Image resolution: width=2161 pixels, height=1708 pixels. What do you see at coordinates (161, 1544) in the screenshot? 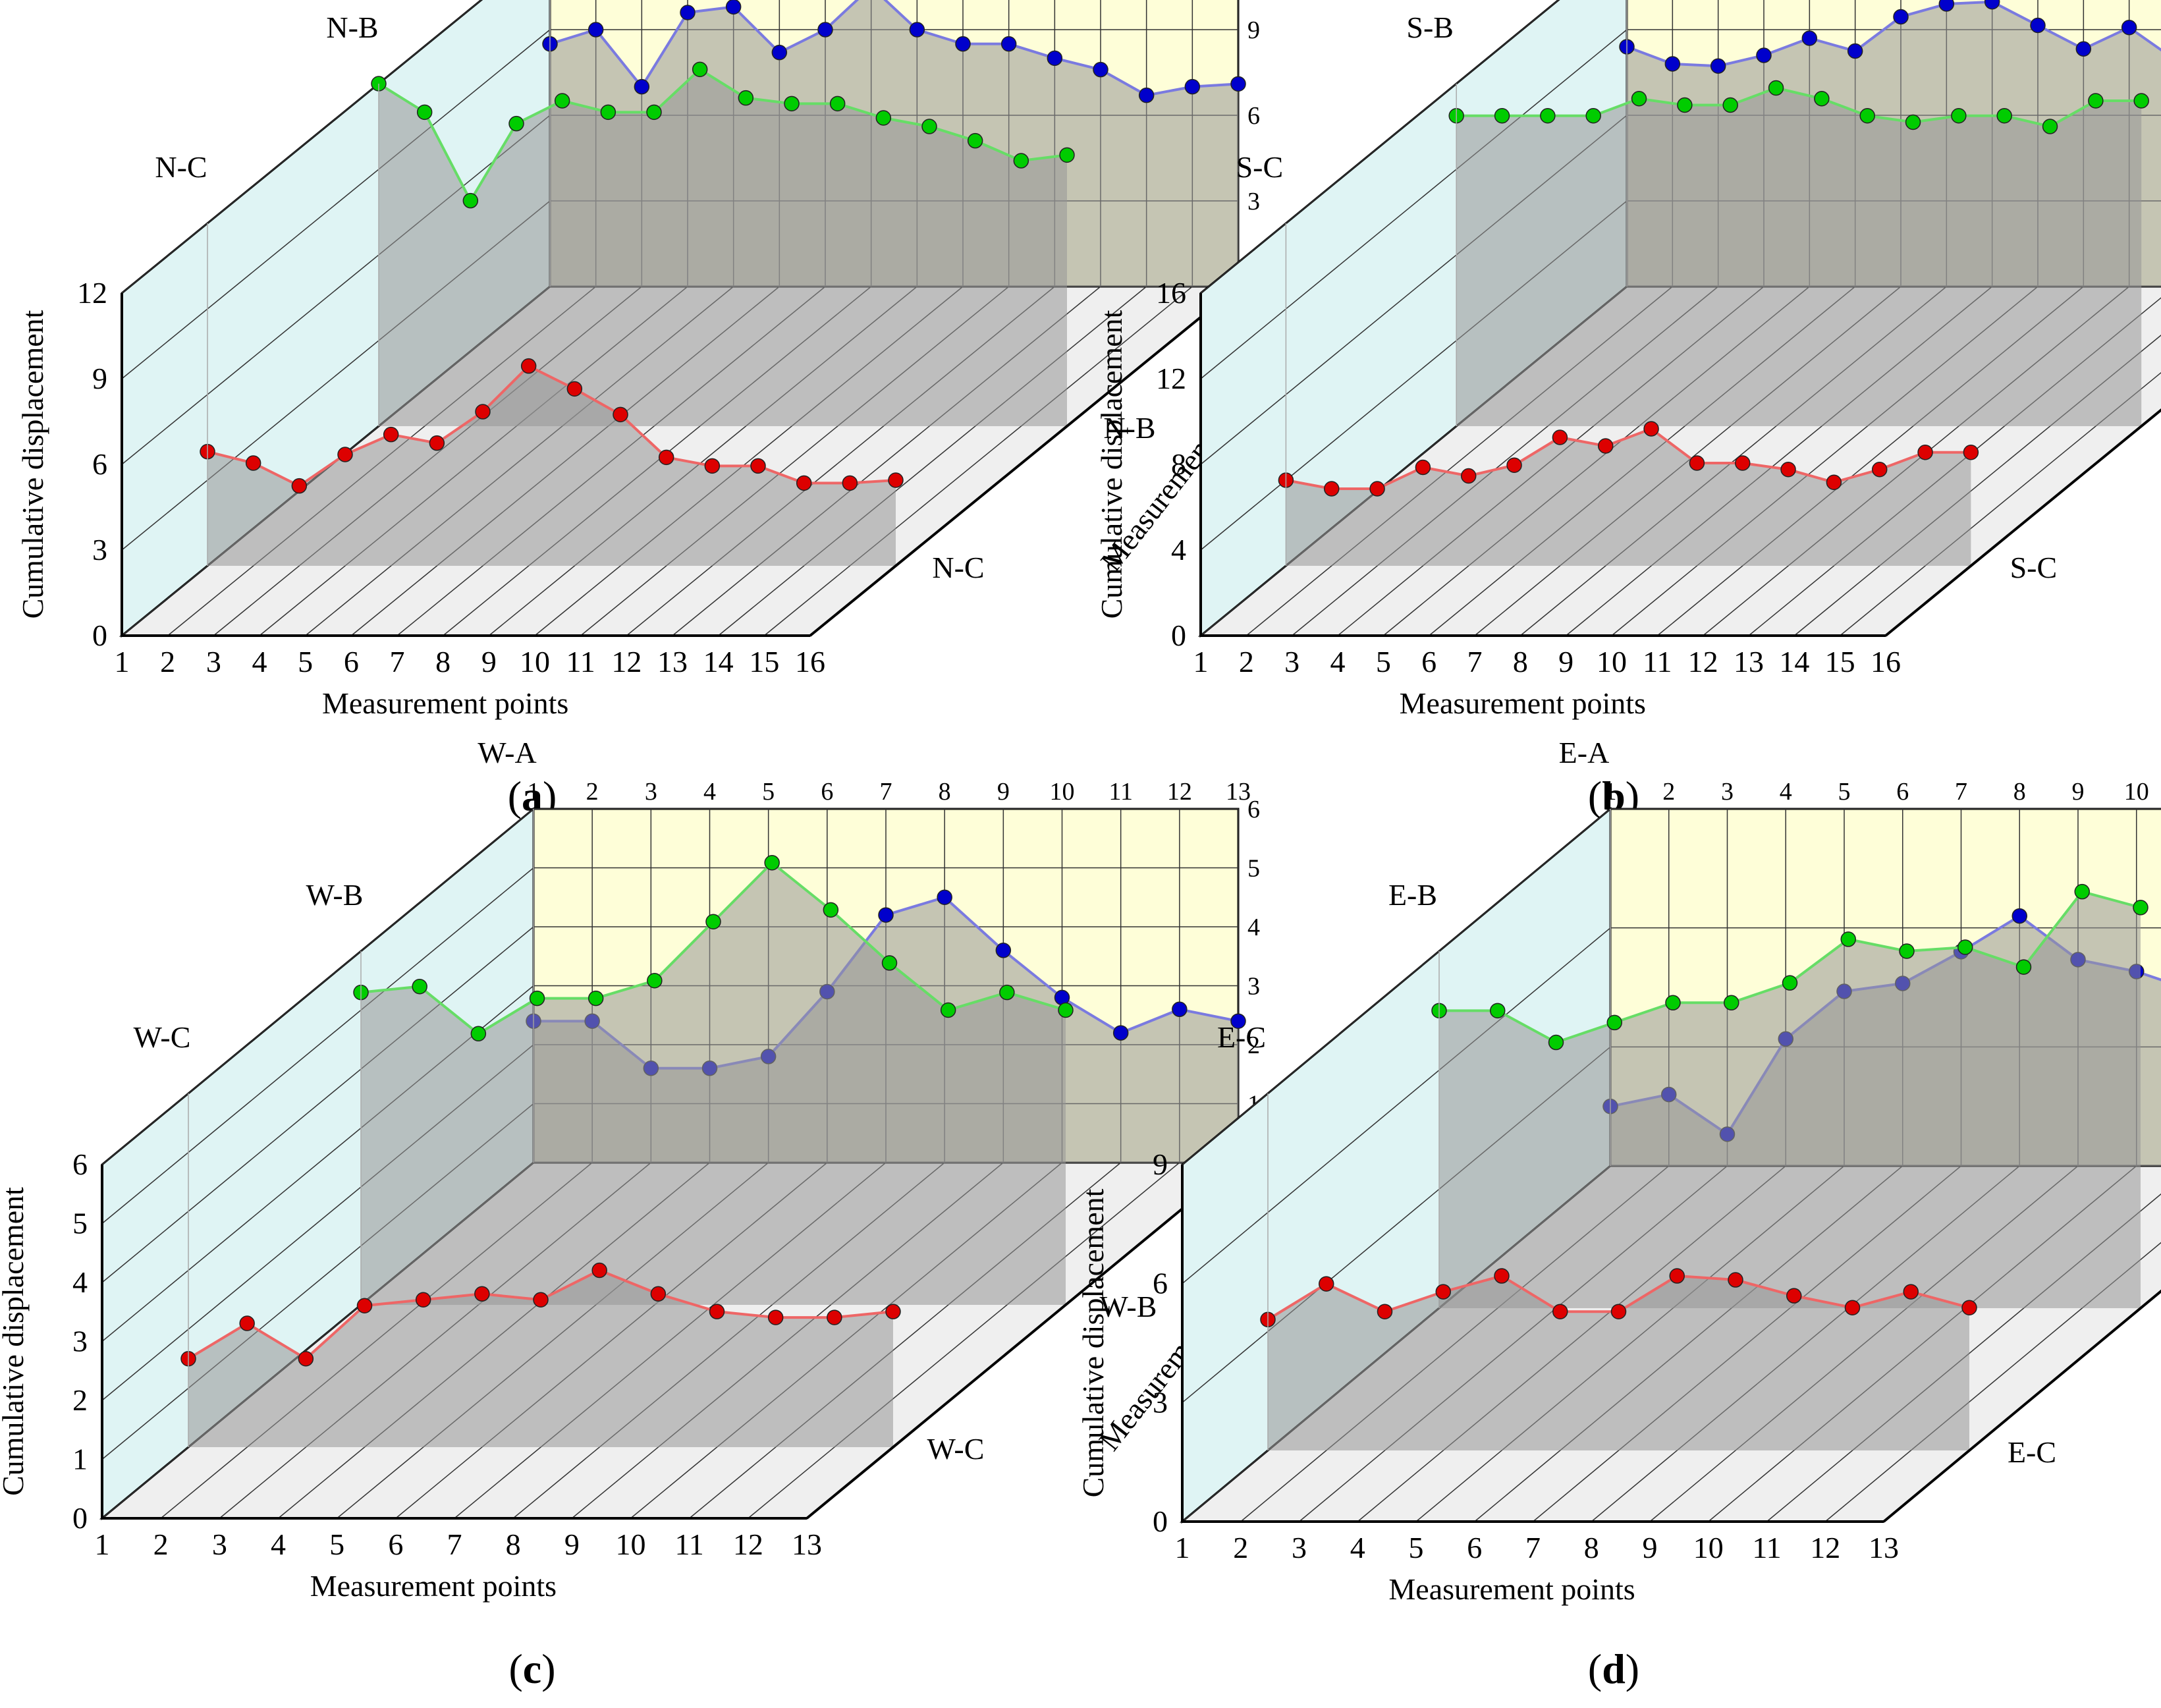
I see `x-tick-label: 2` at bounding box center [161, 1544].